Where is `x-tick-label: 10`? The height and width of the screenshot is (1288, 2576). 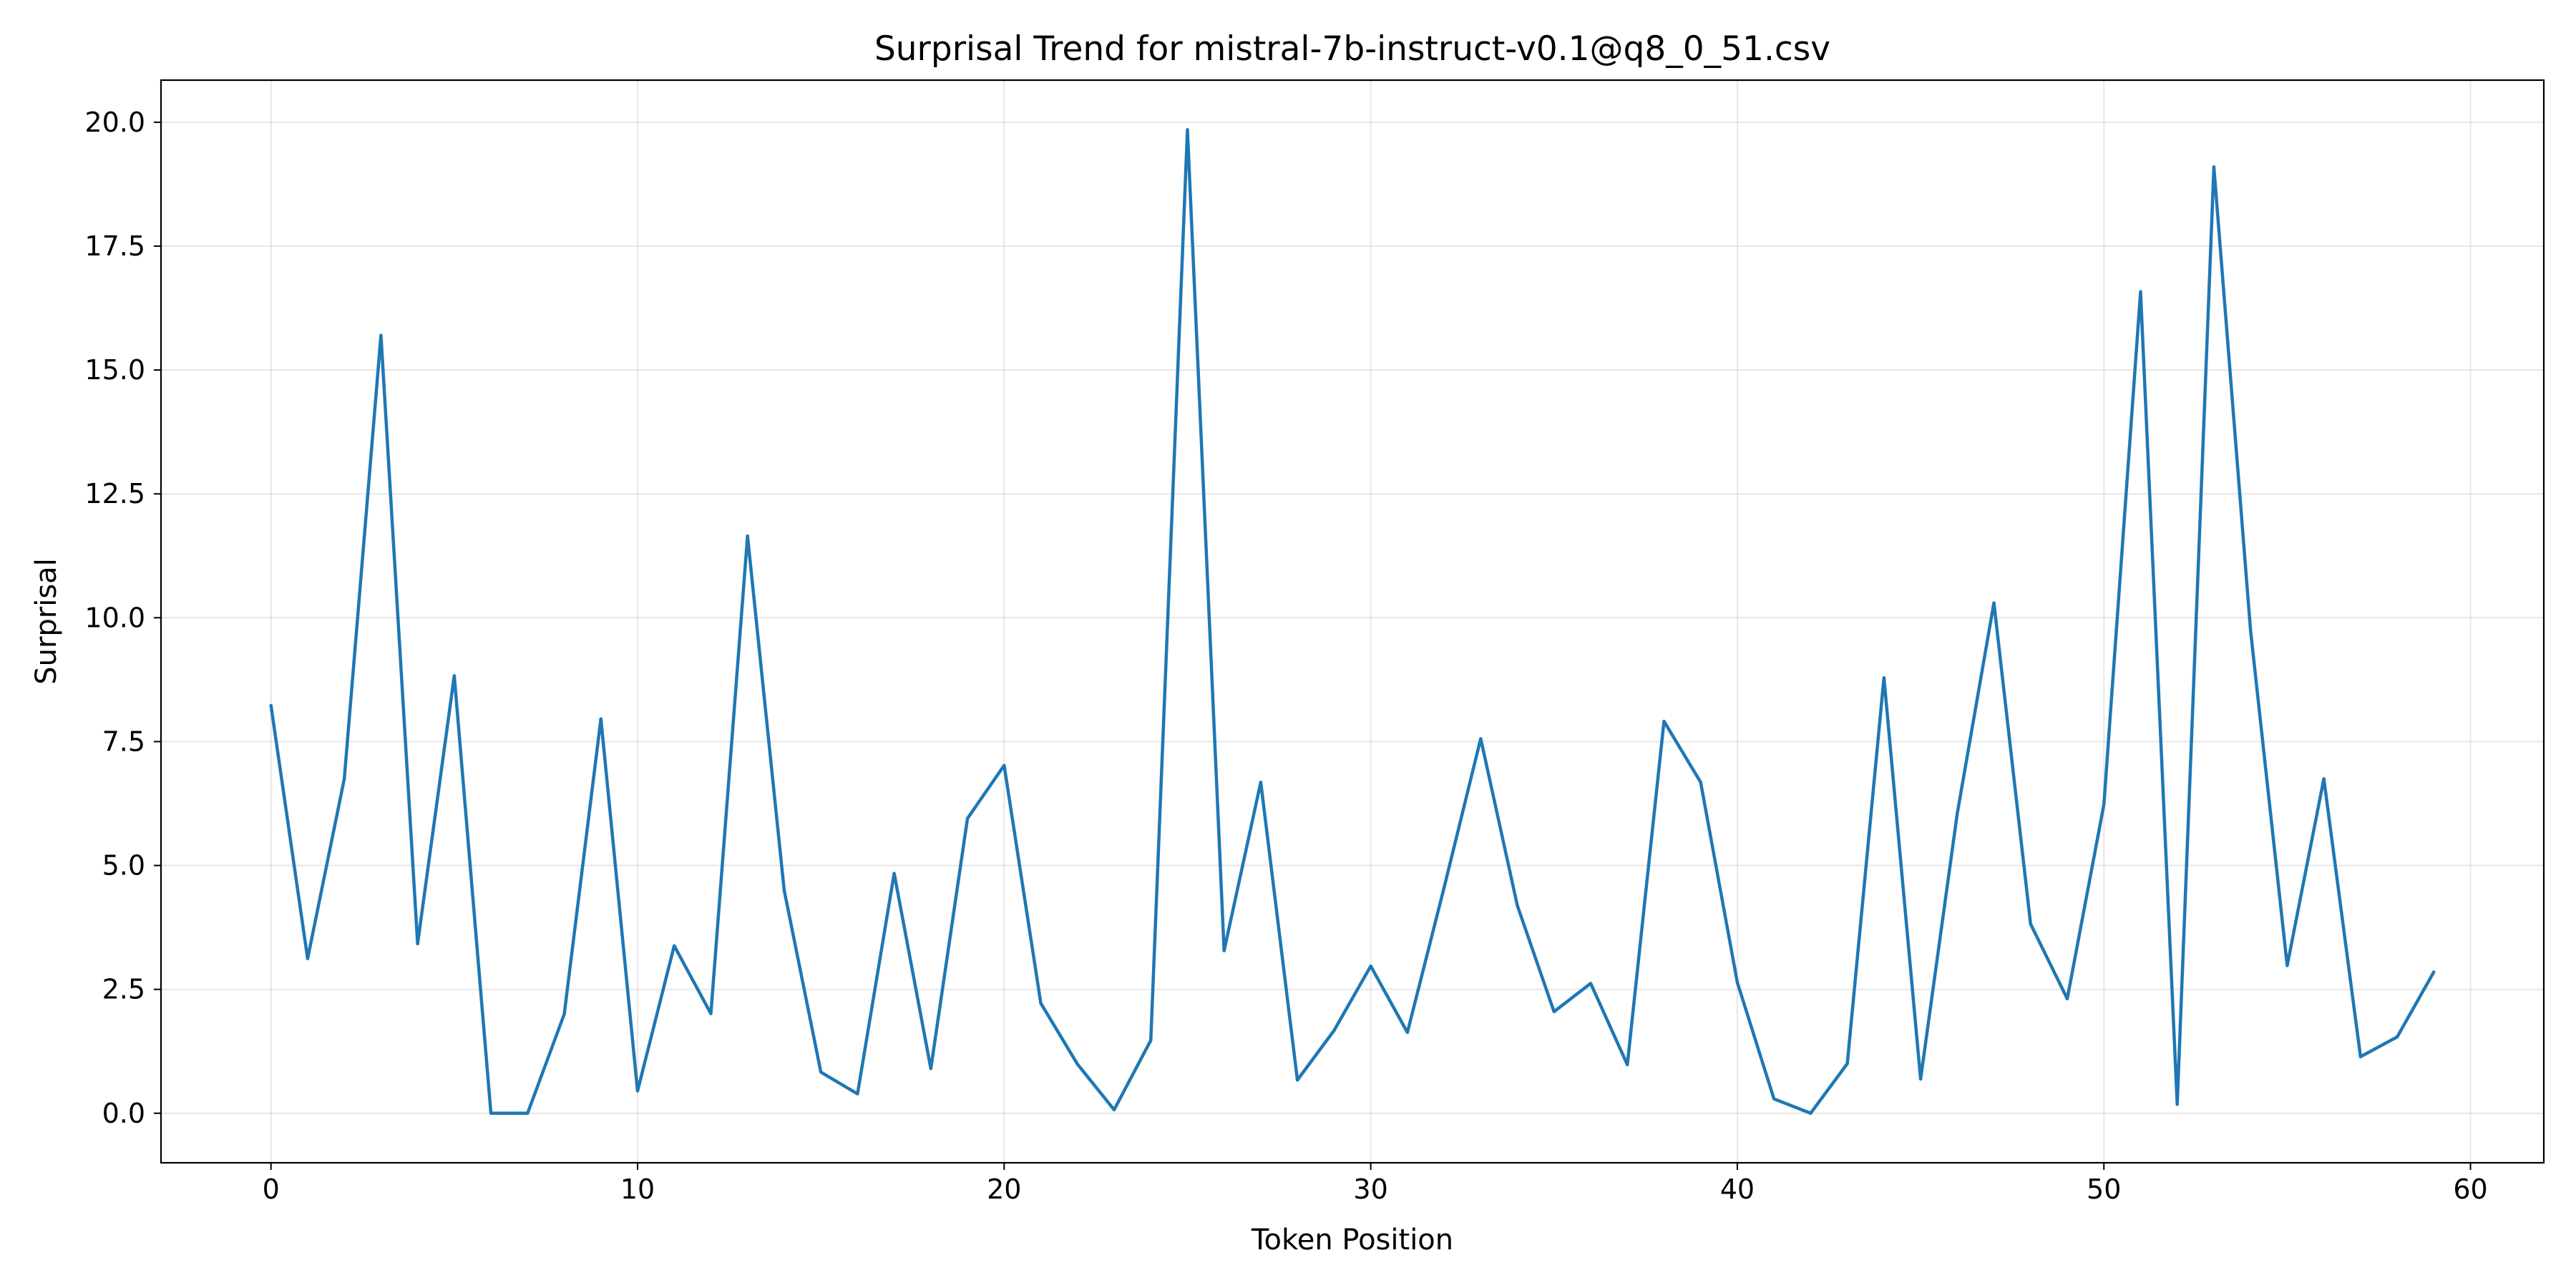
x-tick-label: 10 is located at coordinates (637, 1189).